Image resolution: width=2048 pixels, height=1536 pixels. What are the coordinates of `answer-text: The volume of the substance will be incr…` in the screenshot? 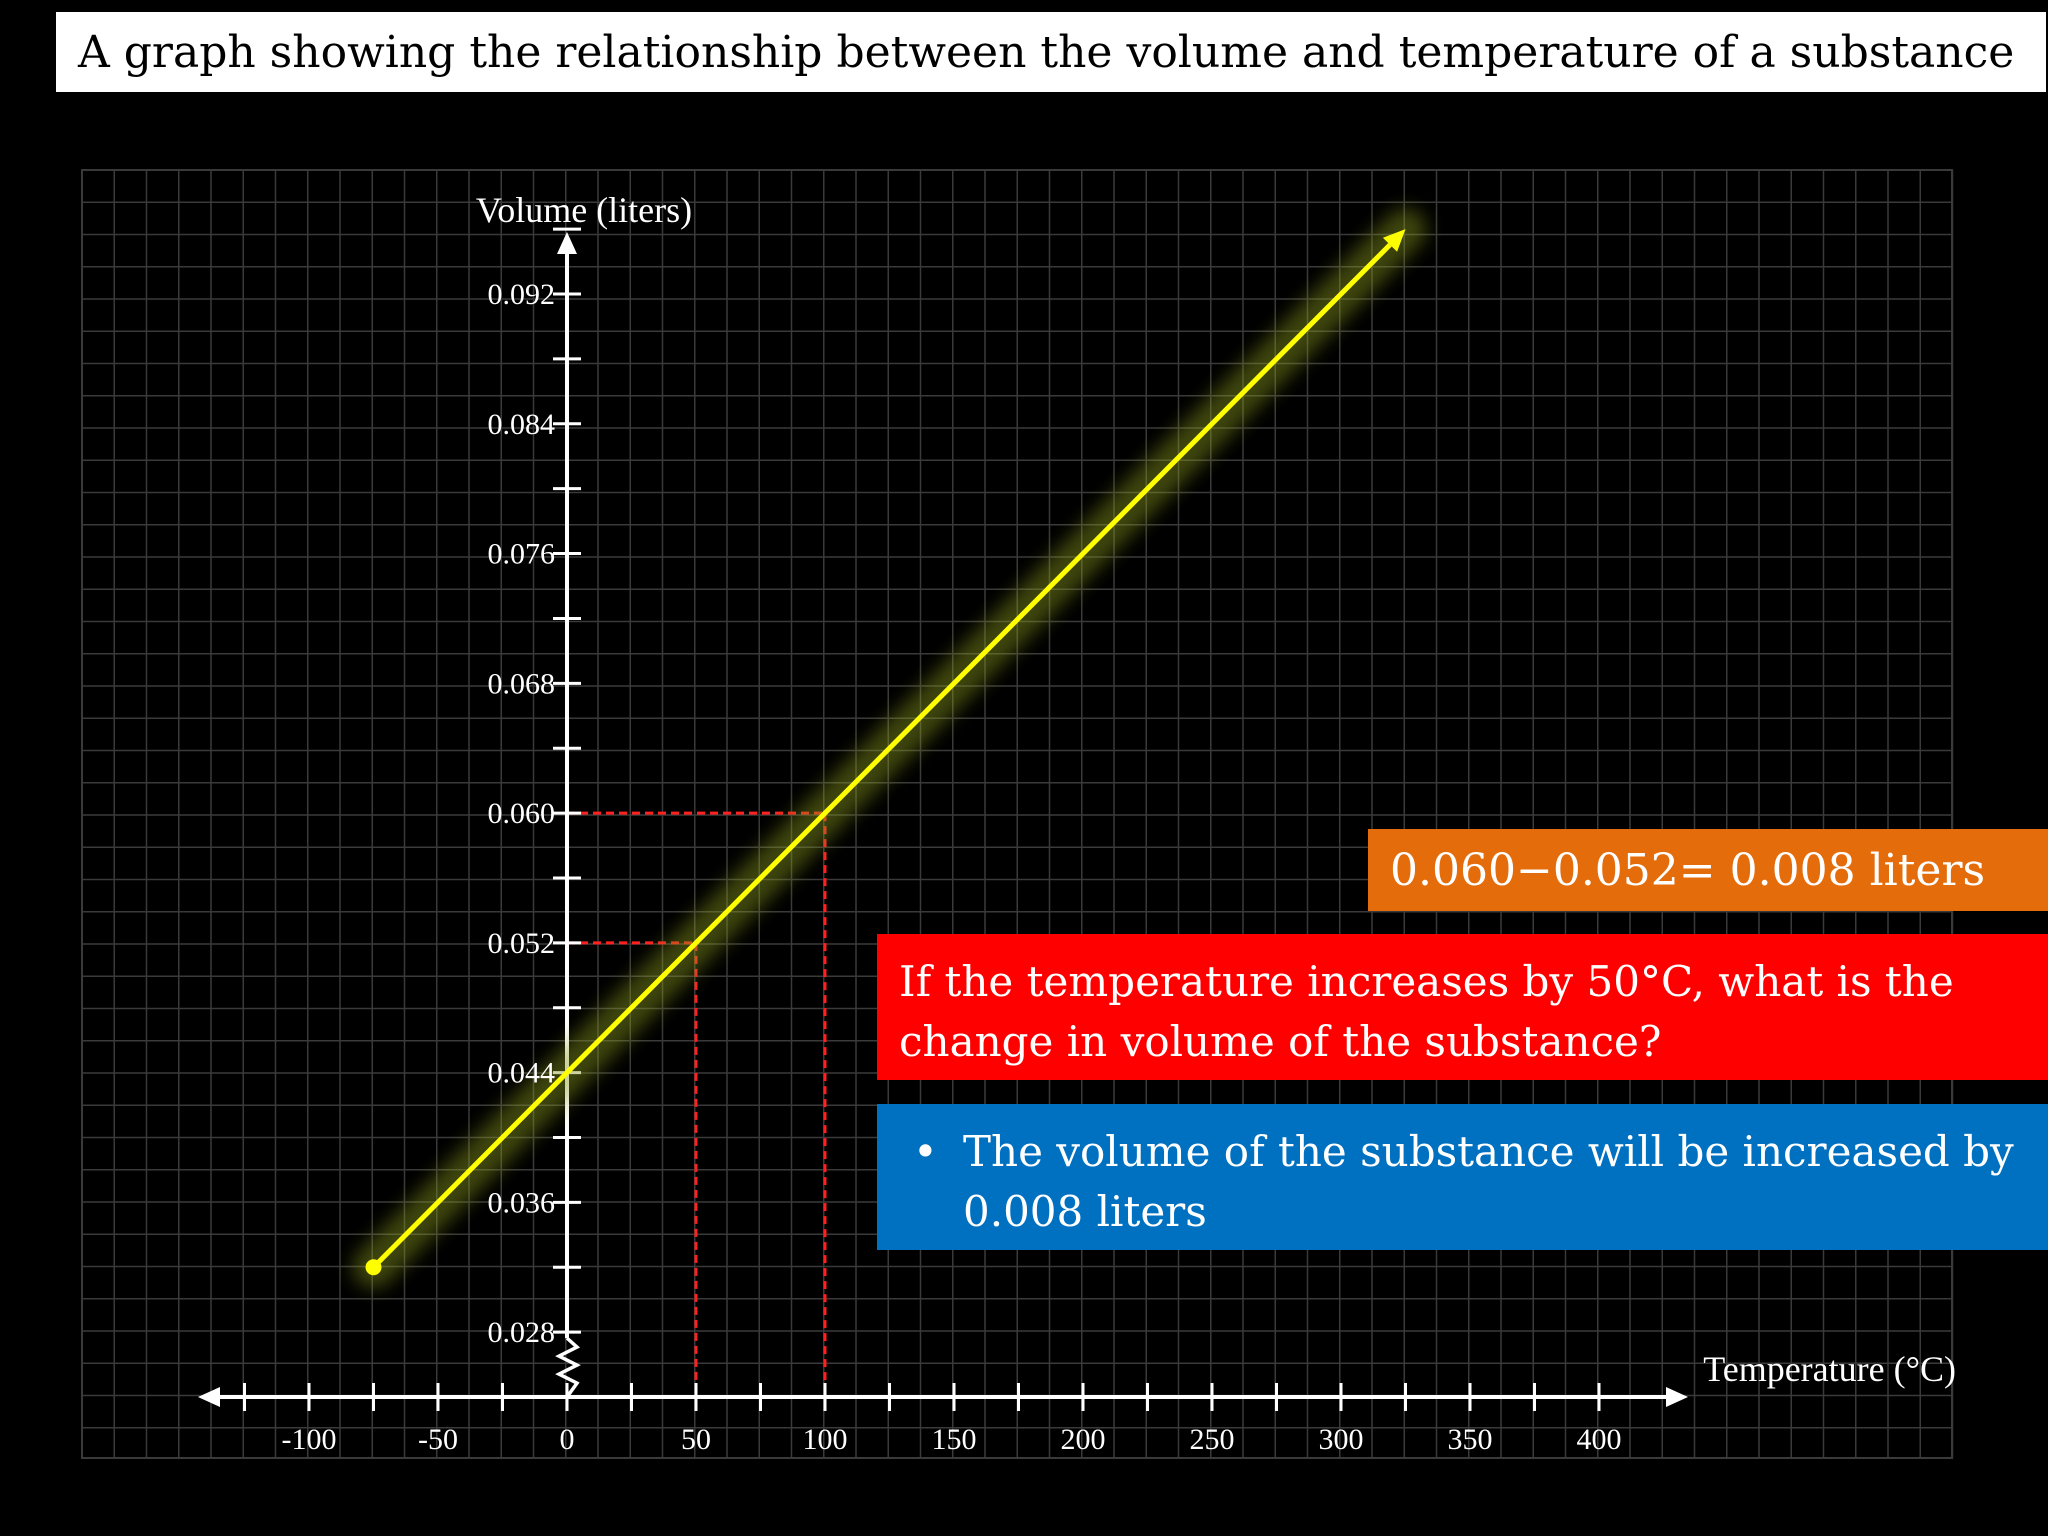 It's located at (1488, 1181).